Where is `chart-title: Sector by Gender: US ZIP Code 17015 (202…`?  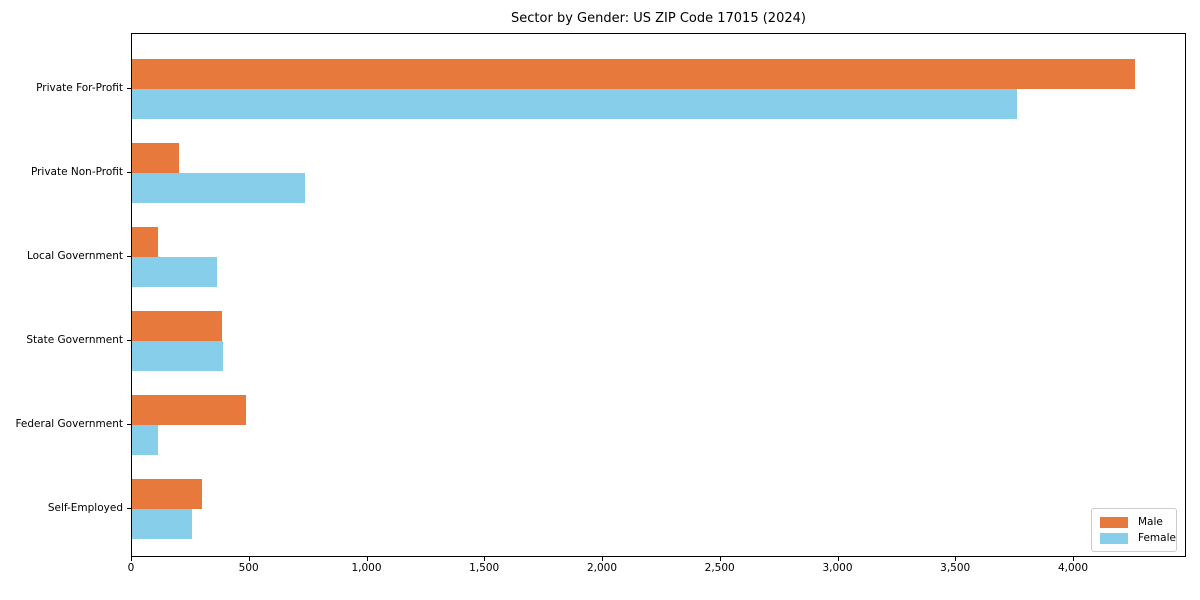 chart-title: Sector by Gender: US ZIP Code 17015 (202… is located at coordinates (658, 18).